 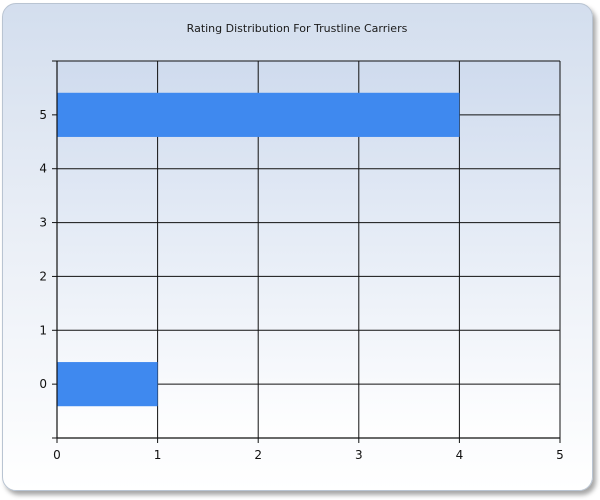 What do you see at coordinates (43, 169) in the screenshot?
I see `y-tick-label: 4` at bounding box center [43, 169].